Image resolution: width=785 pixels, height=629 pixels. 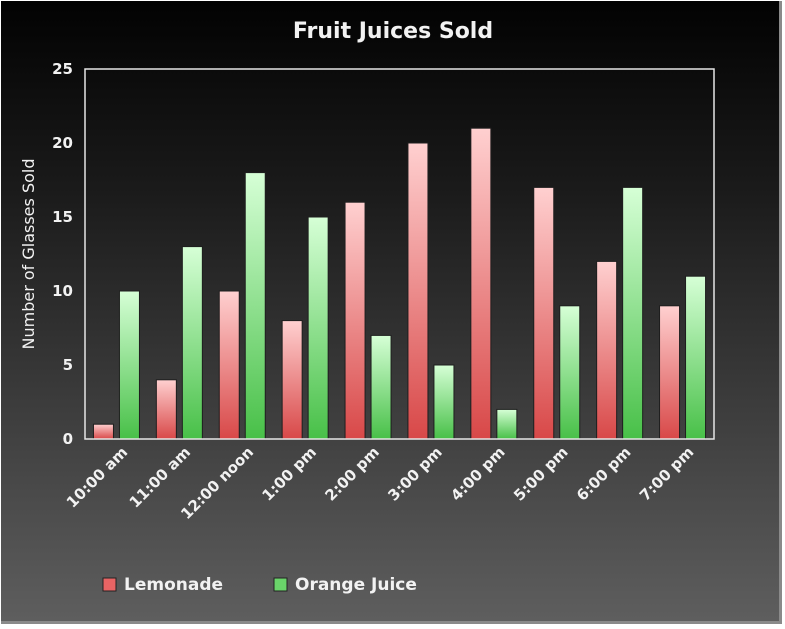 What do you see at coordinates (160, 477) in the screenshot?
I see `x-tick-label: 11:00 am` at bounding box center [160, 477].